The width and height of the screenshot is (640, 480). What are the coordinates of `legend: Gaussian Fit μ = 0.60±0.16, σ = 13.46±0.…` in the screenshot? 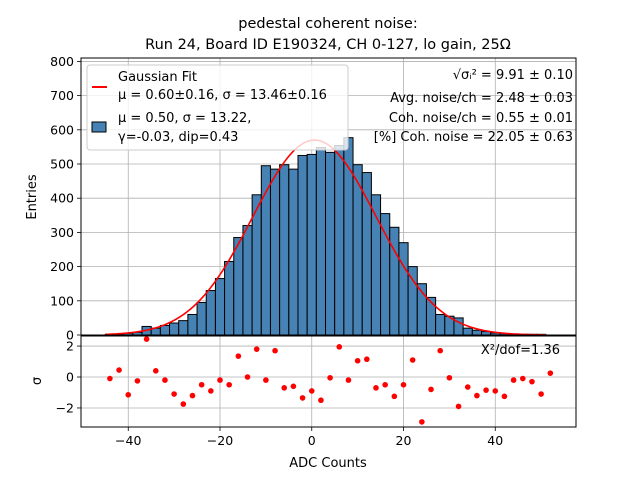 It's located at (217, 107).